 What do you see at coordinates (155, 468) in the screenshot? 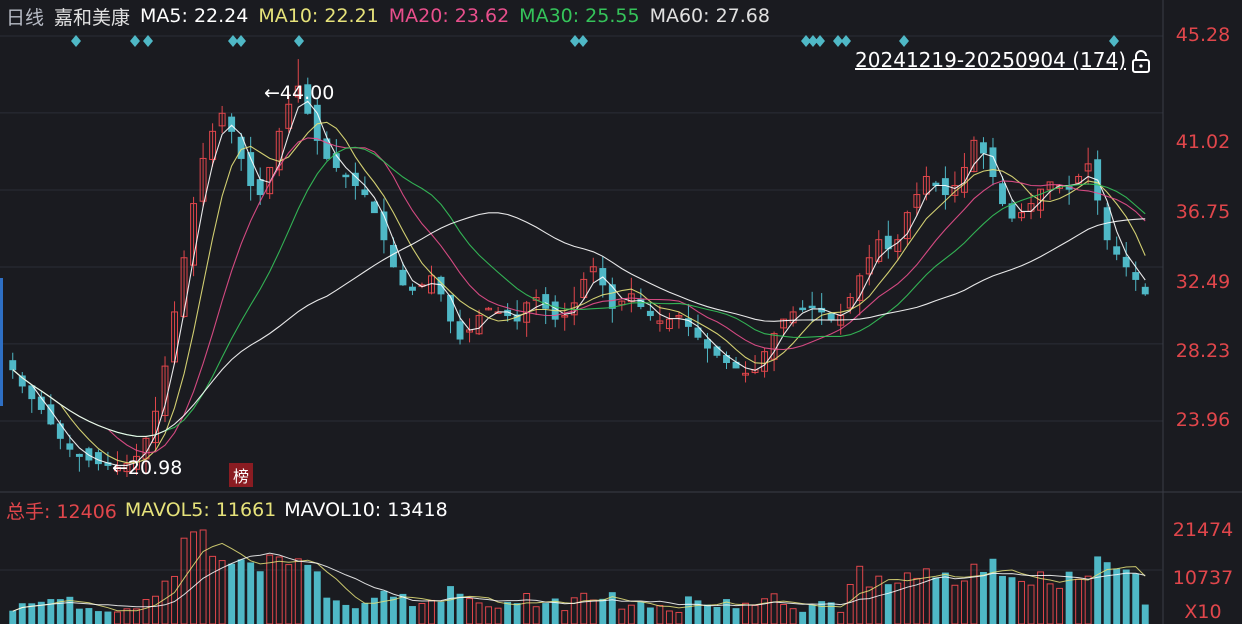
I see `low-value: 20.98` at bounding box center [155, 468].